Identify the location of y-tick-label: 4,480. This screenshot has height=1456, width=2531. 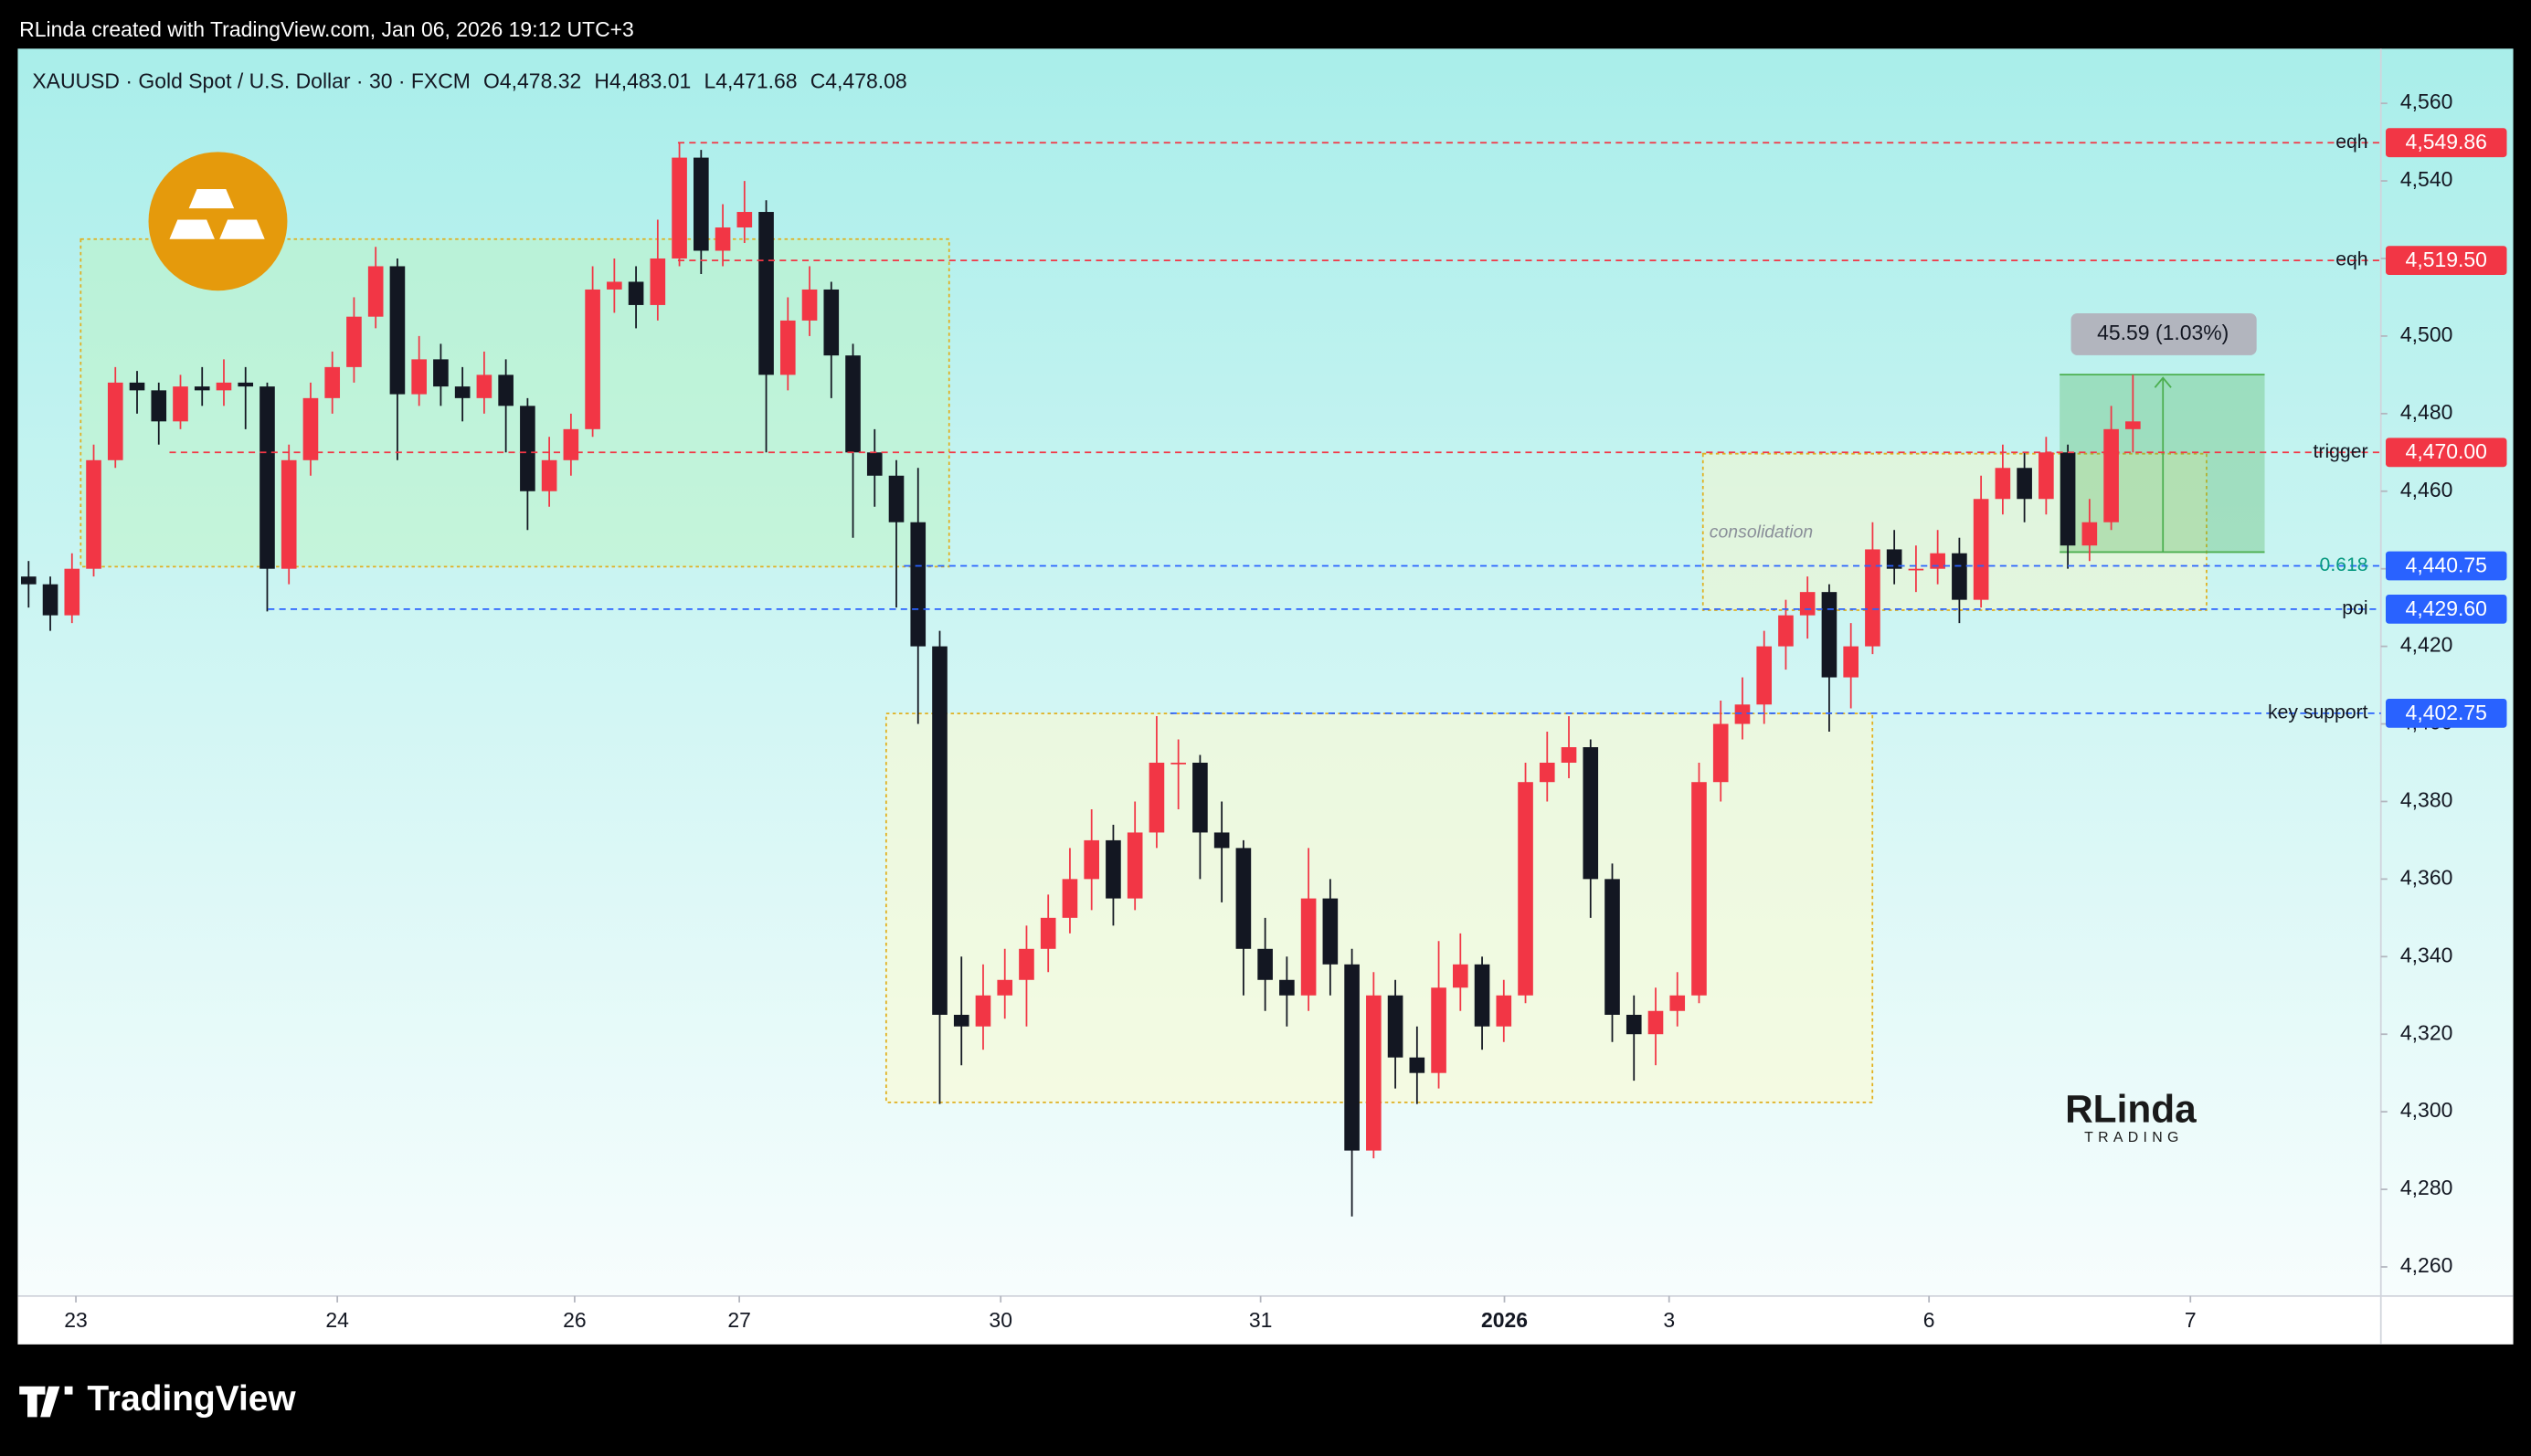
(2426, 412).